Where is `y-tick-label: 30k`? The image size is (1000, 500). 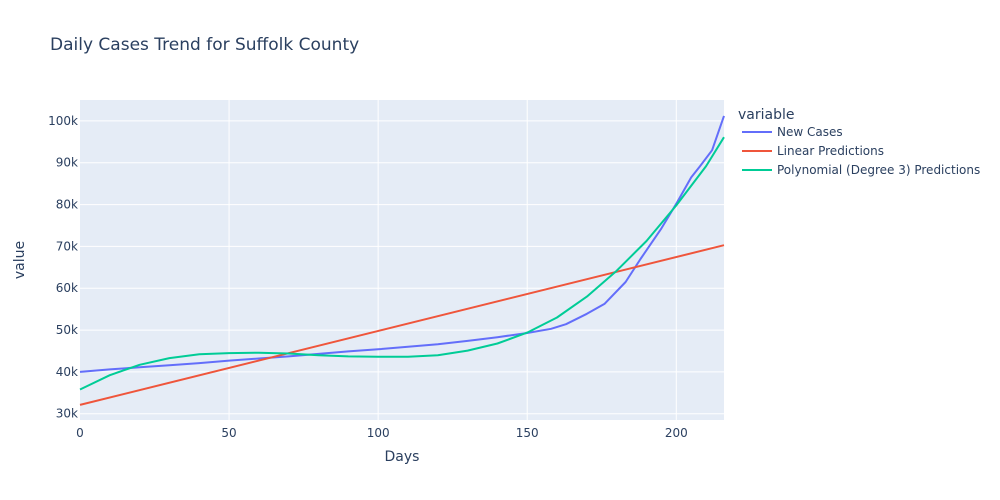 y-tick-label: 30k is located at coordinates (67, 414).